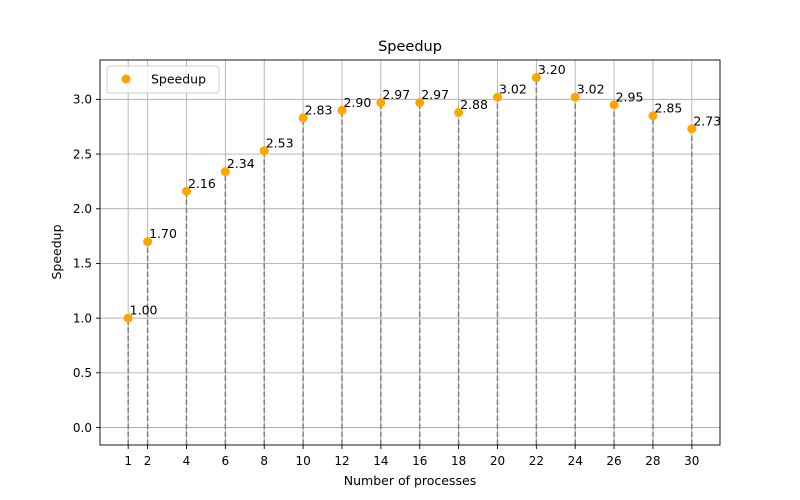 This screenshot has height=500, width=800. Describe the element at coordinates (82, 373) in the screenshot. I see `y-tick-label: 0.5` at that location.